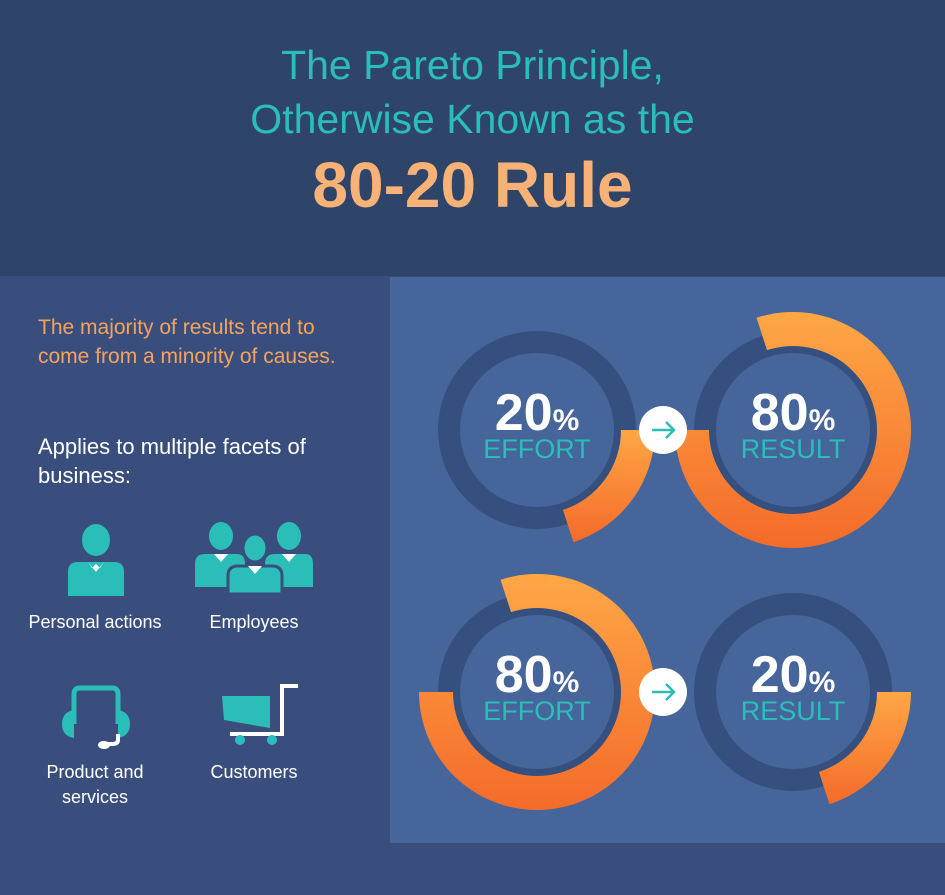 This screenshot has width=945, height=895. Describe the element at coordinates (96, 560) in the screenshot. I see `person-icon` at that location.